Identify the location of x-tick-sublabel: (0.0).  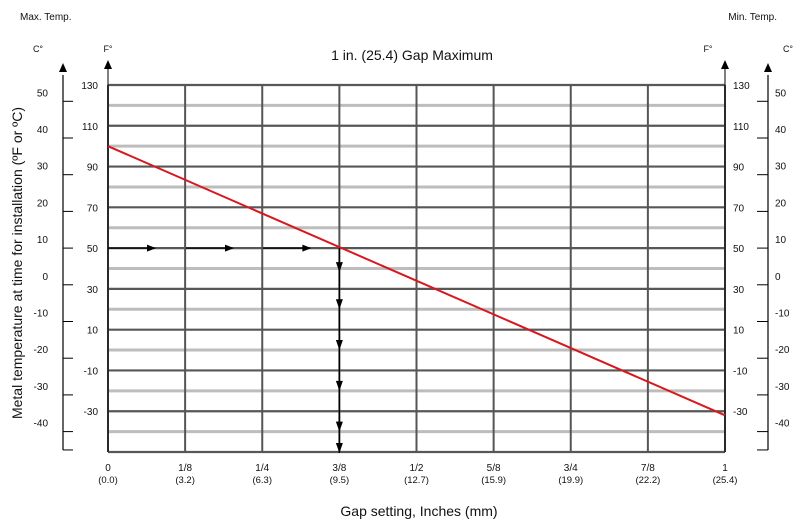
(108, 480).